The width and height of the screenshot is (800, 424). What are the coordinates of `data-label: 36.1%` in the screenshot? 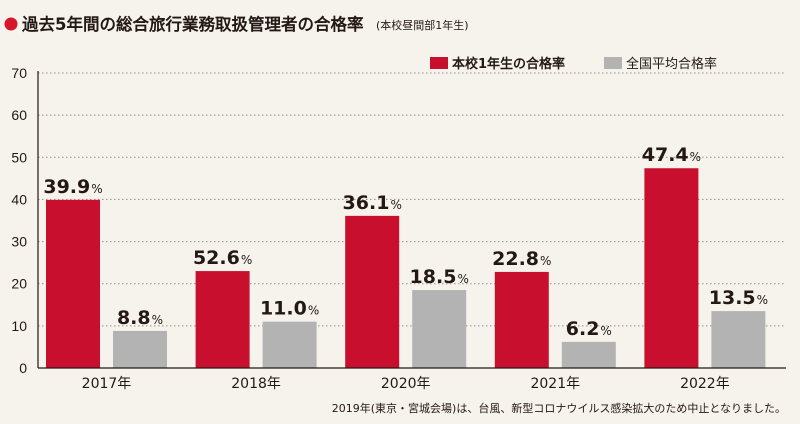 It's located at (372, 203).